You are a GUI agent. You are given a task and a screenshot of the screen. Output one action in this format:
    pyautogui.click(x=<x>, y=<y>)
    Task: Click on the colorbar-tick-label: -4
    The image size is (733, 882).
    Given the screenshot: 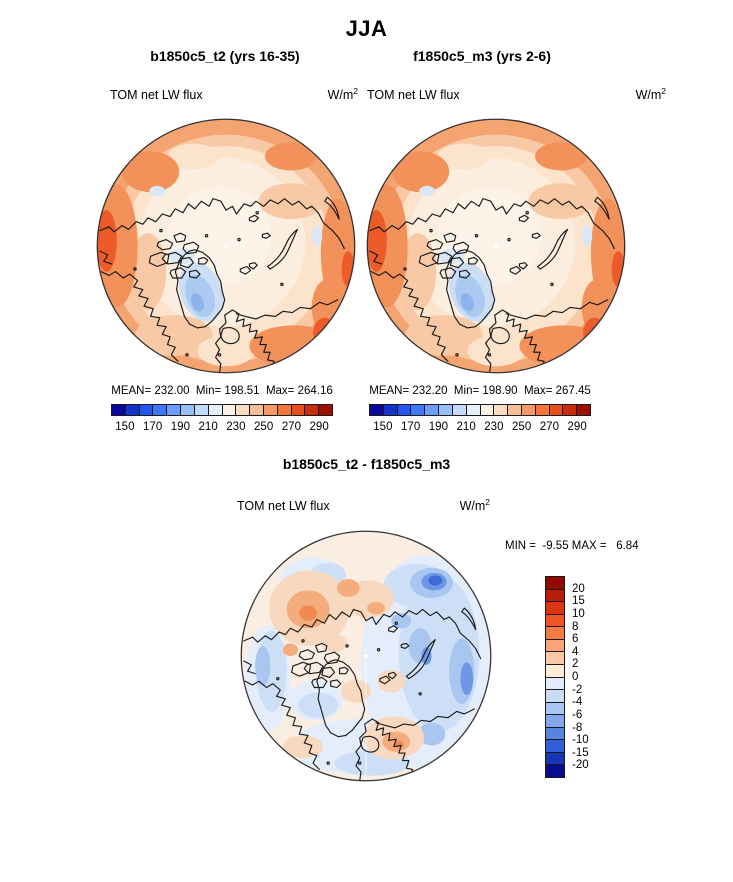 What is the action you would take?
    pyautogui.click(x=577, y=702)
    